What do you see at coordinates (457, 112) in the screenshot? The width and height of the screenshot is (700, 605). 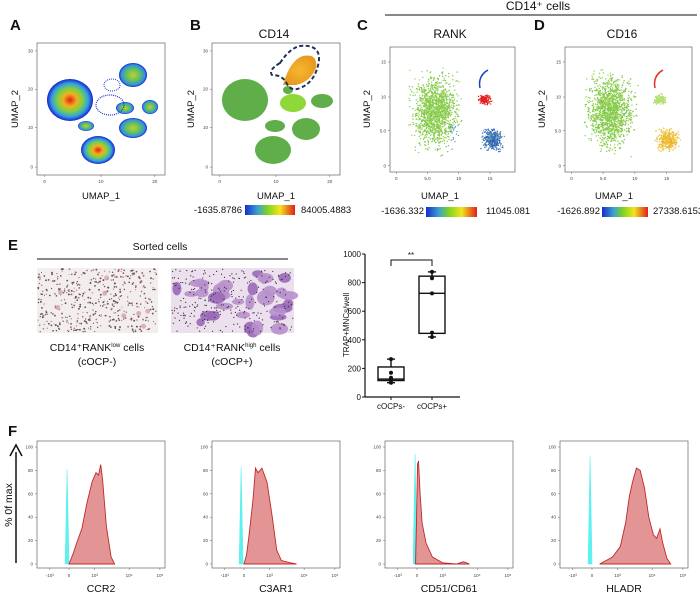 I see `rank-expression-scatter` at bounding box center [457, 112].